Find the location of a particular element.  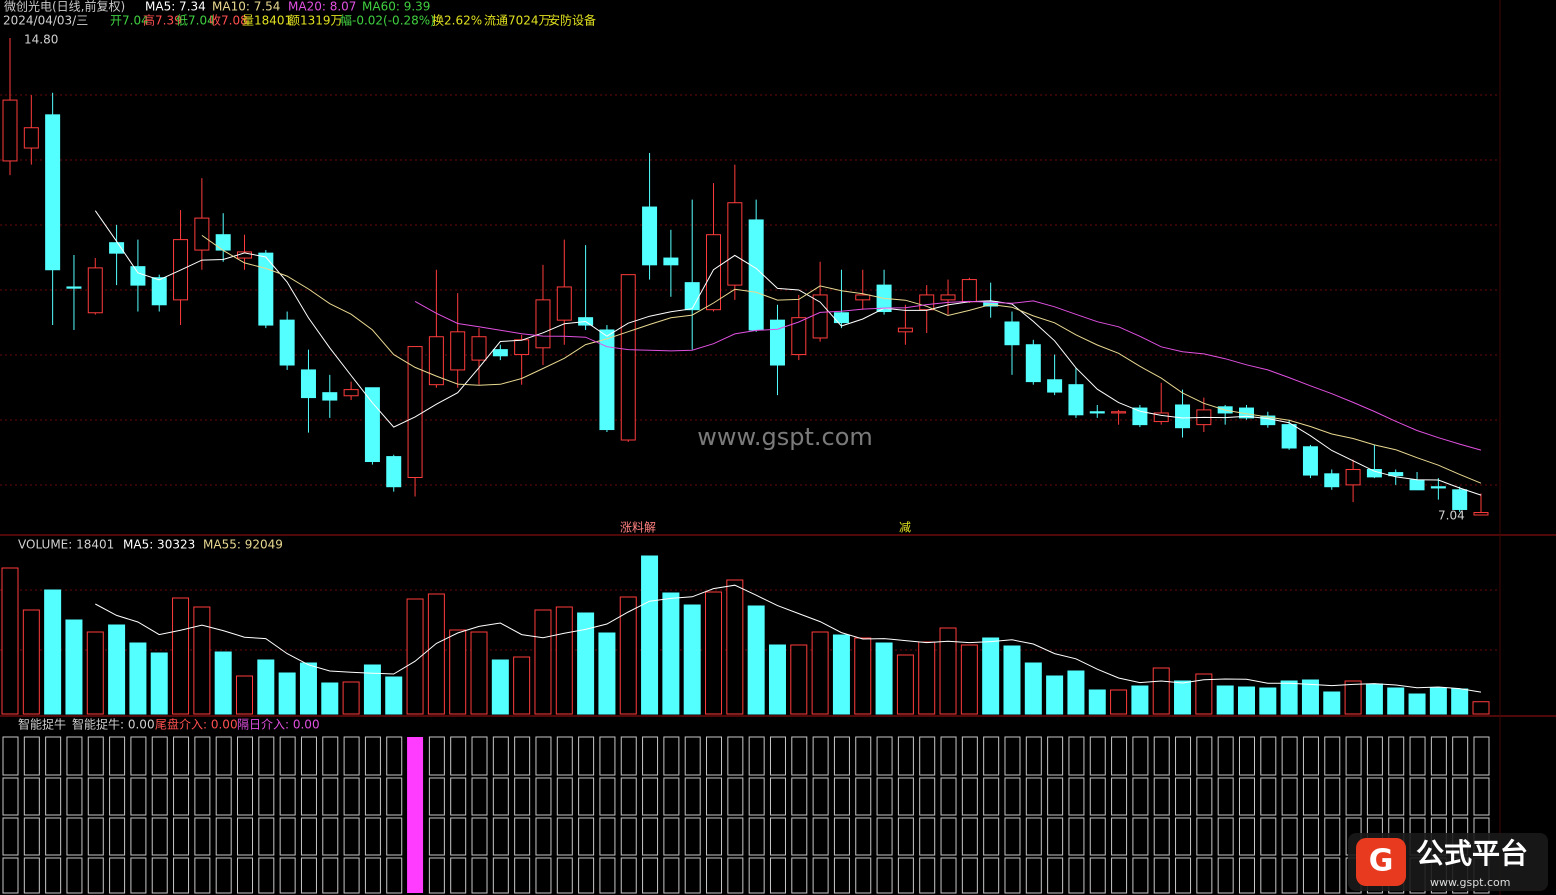

watermark: www.gspt.com is located at coordinates (785, 437).